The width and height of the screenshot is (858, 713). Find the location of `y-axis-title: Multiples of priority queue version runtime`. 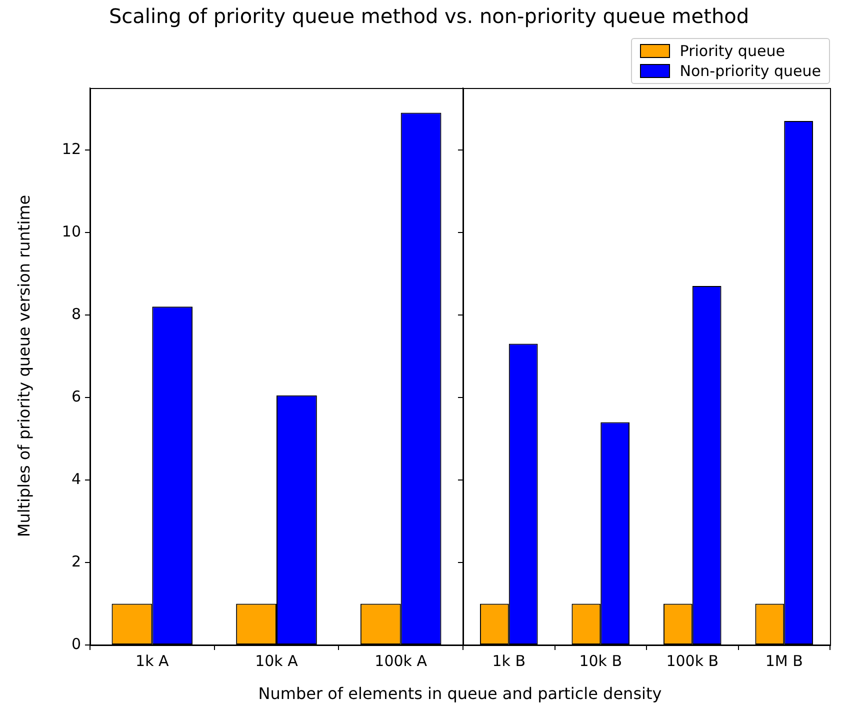

y-axis-title: Multiples of priority queue version runtime is located at coordinates (24, 366).